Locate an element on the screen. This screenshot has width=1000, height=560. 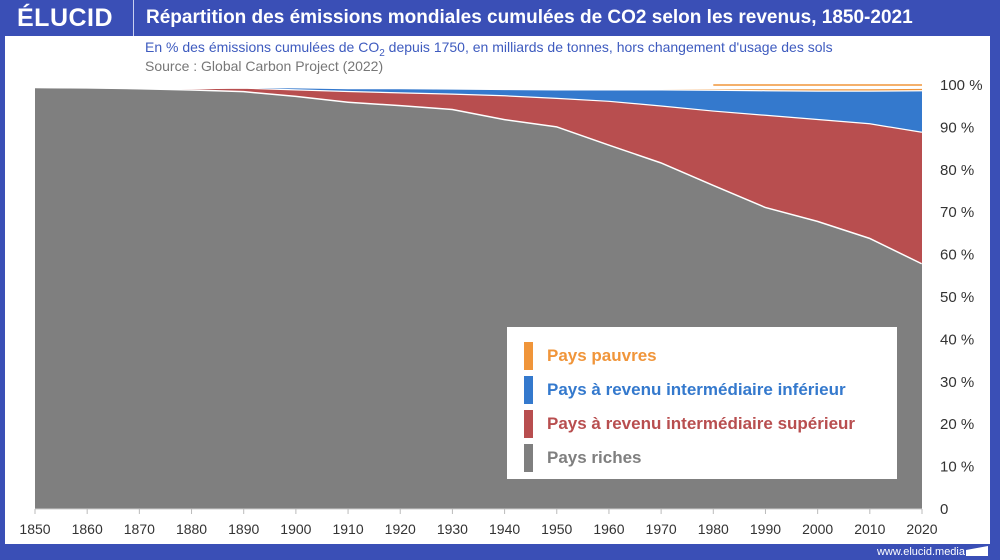
x-tick-label: 1960 is located at coordinates (608, 529).